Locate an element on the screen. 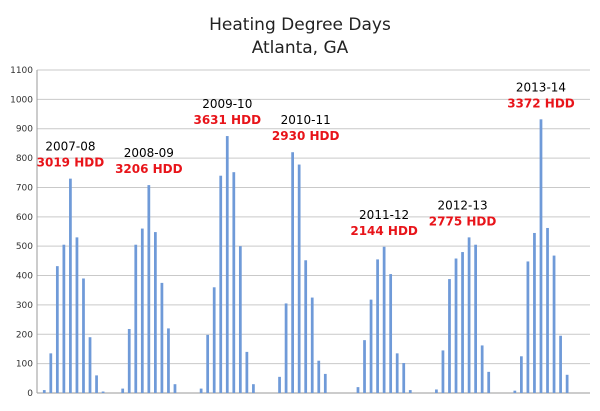 Image resolution: width=600 pixels, height=411 pixels. season-label: 2008-09 is located at coordinates (149, 153).